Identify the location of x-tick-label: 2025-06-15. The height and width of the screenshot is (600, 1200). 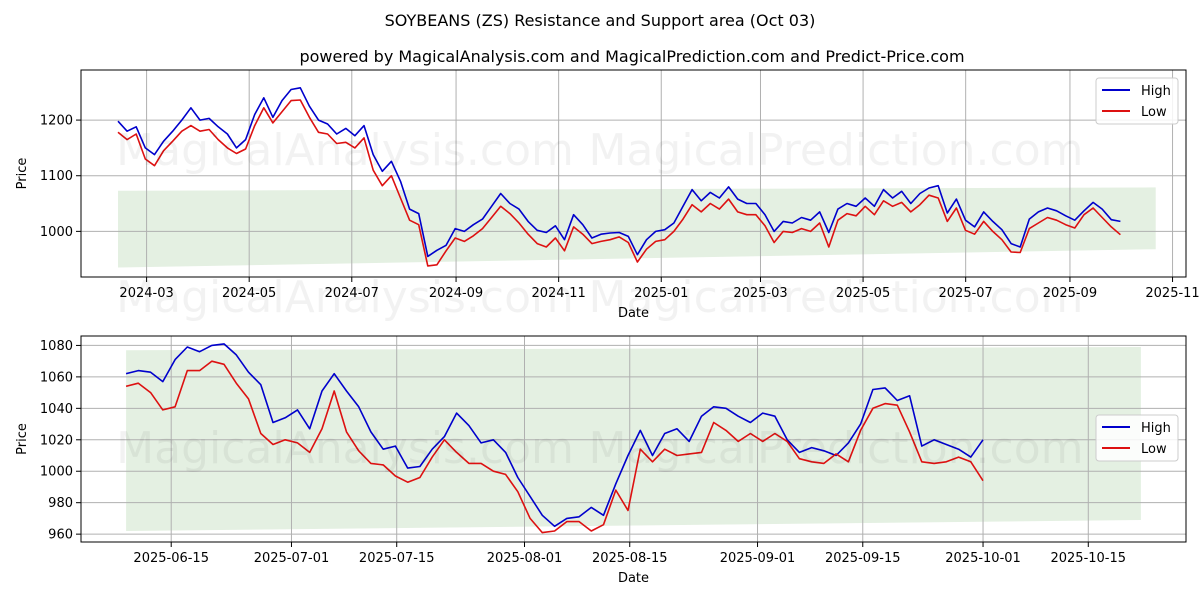
(171, 558).